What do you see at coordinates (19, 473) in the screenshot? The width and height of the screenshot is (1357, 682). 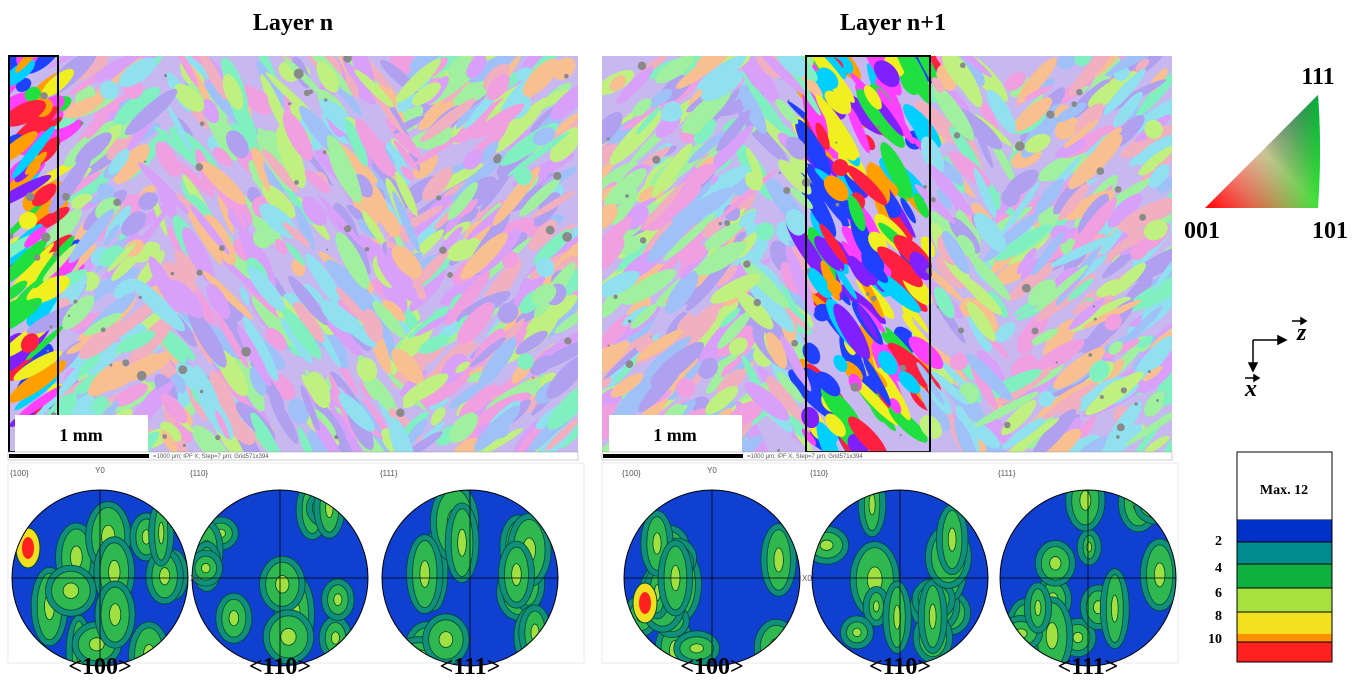 I see `pf-set-label: {100}` at bounding box center [19, 473].